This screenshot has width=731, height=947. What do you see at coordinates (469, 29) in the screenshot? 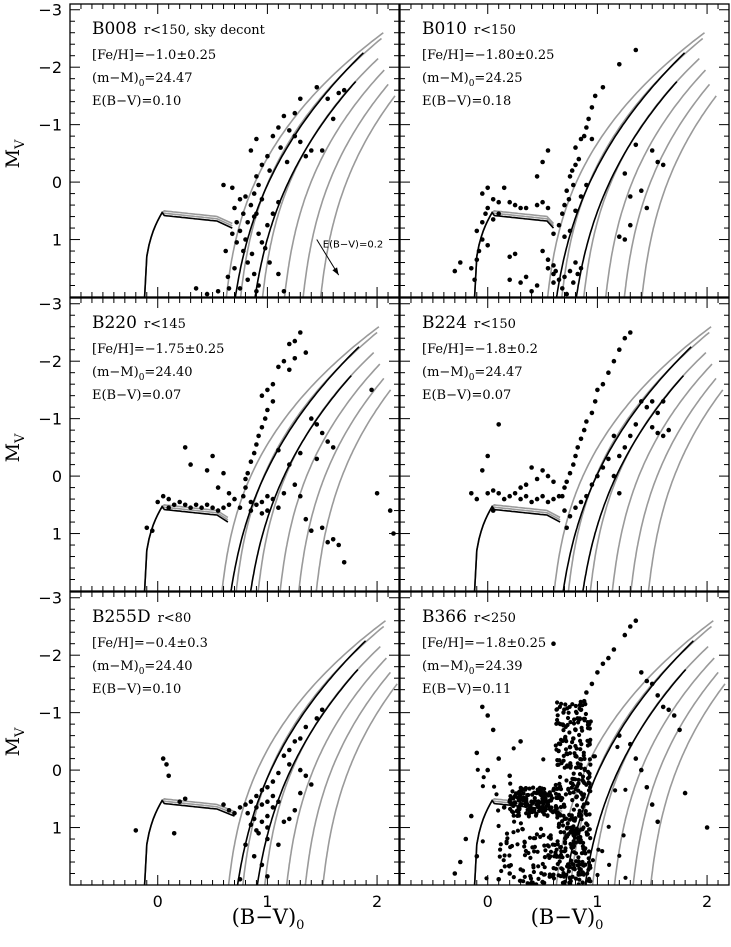
I see `panel-title: B010 r<150` at bounding box center [469, 29].